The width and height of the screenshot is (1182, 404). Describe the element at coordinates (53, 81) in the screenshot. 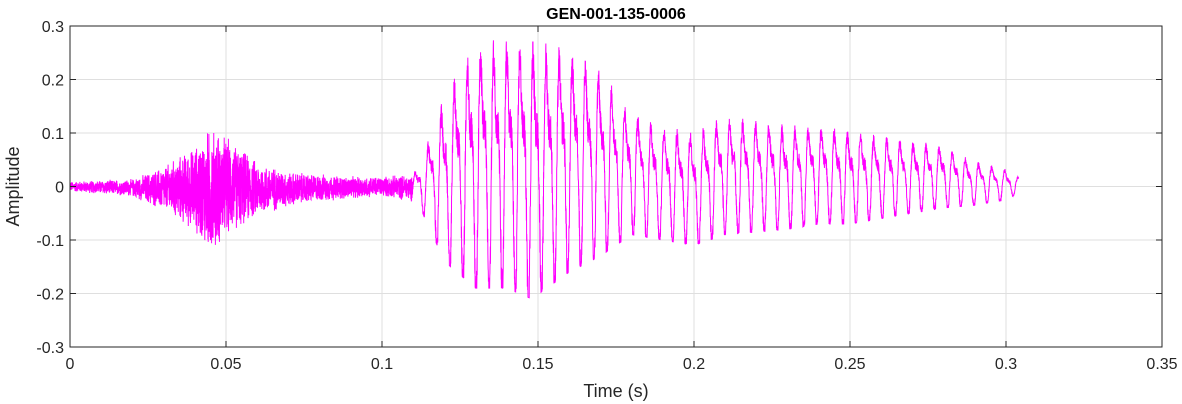

I see `y-tick-label: 0.2` at that location.